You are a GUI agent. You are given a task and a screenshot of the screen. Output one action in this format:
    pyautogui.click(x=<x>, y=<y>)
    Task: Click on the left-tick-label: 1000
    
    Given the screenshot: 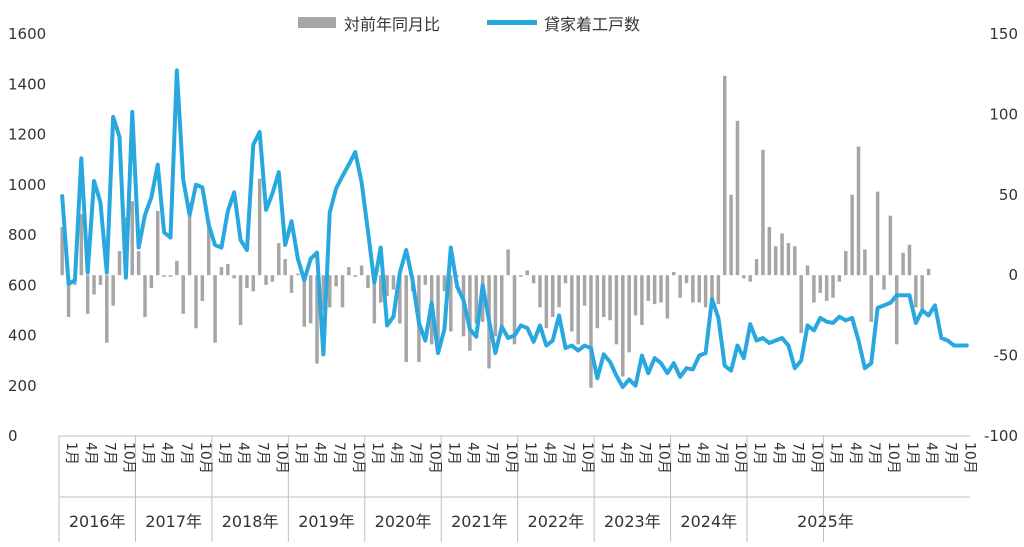 What is the action you would take?
    pyautogui.click(x=27, y=185)
    